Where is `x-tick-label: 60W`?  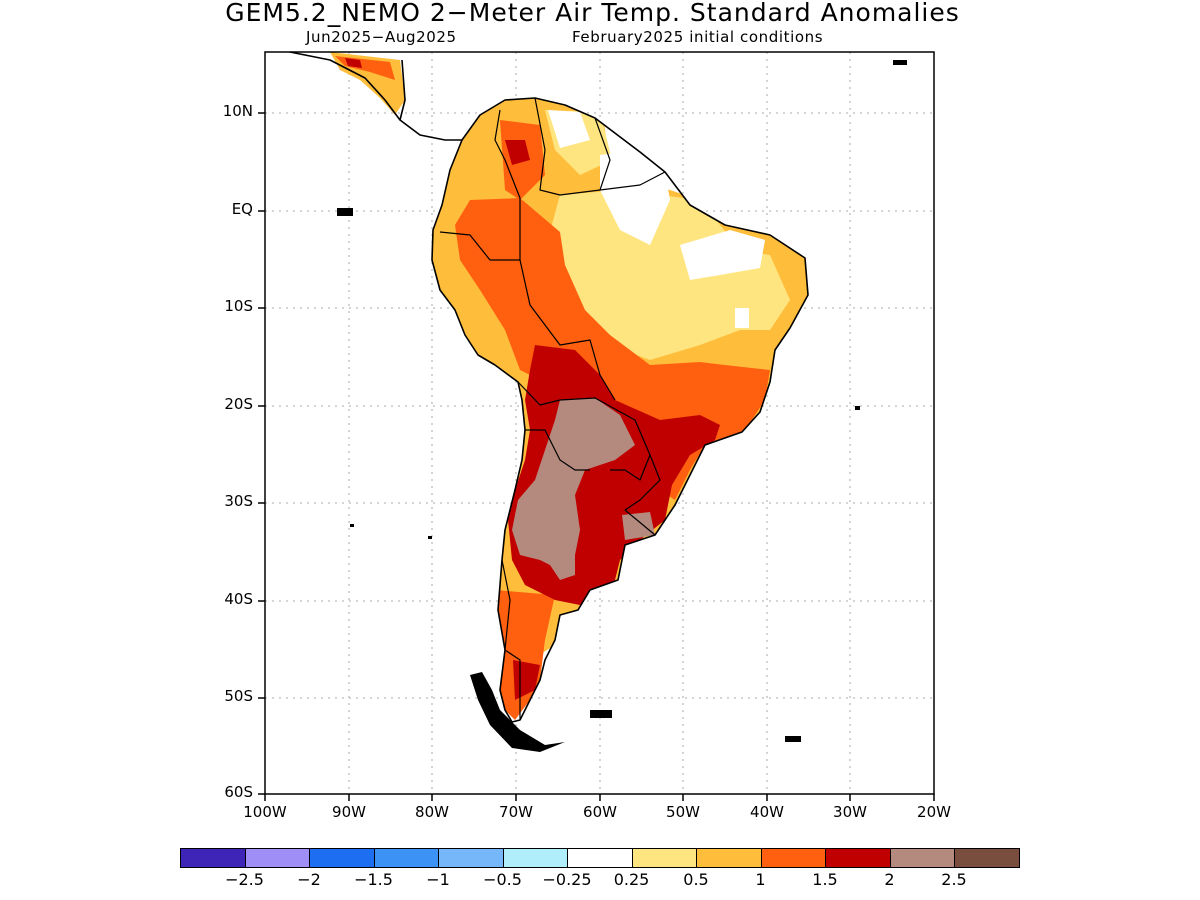
x-tick-label: 60W is located at coordinates (600, 812).